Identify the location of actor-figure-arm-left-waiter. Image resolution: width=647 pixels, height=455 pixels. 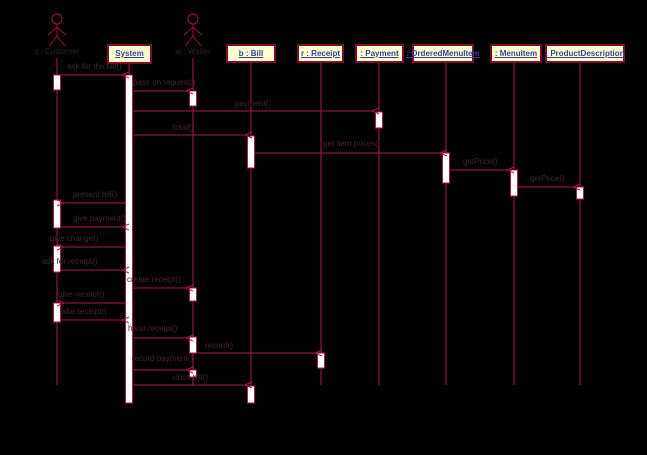
(188, 31).